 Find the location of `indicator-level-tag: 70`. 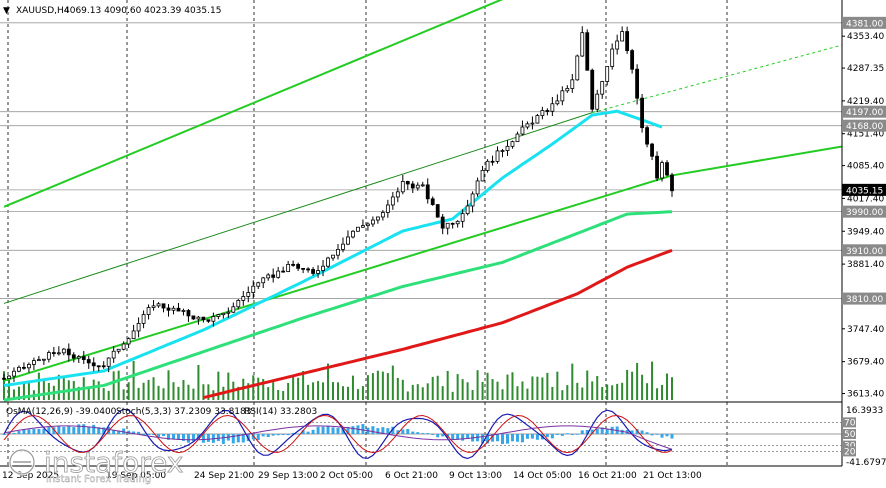

indicator-level-tag: 70 is located at coordinates (850, 423).